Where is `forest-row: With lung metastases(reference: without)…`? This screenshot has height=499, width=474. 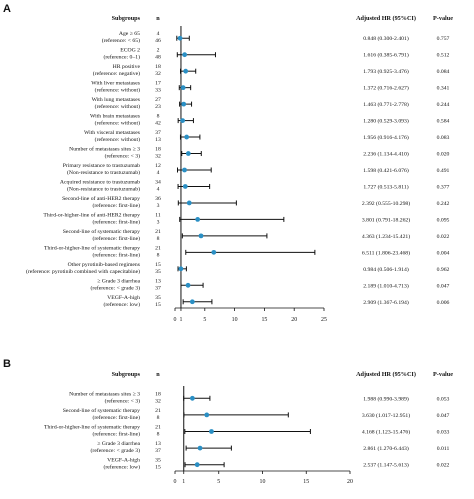 forest-row: With lung metastases(reference: without)… is located at coordinates (271, 103).